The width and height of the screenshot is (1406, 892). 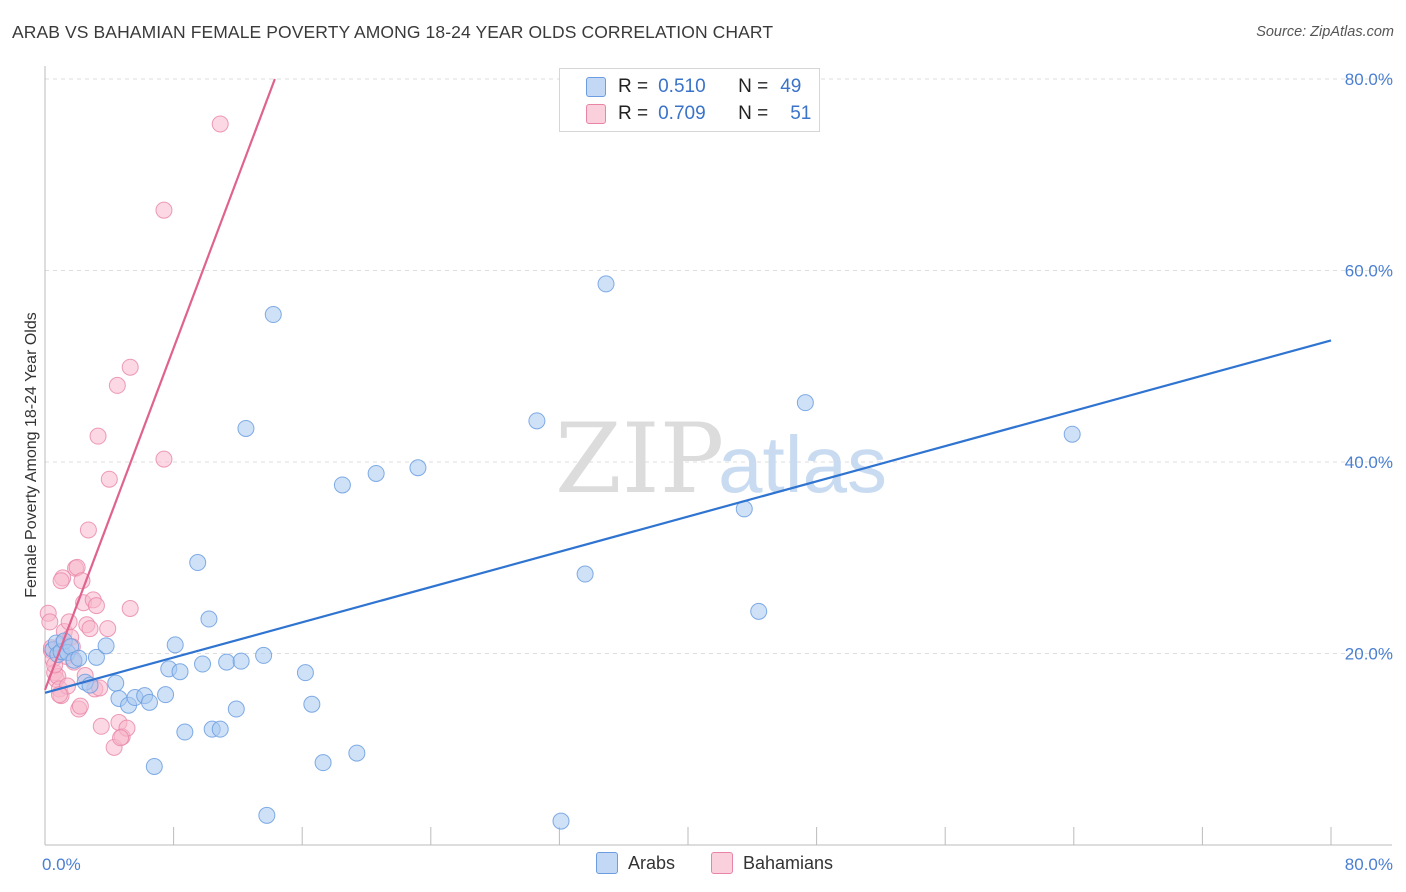 What do you see at coordinates (1369, 654) in the screenshot?
I see `y-tick-label-0: 20.0%` at bounding box center [1369, 654].